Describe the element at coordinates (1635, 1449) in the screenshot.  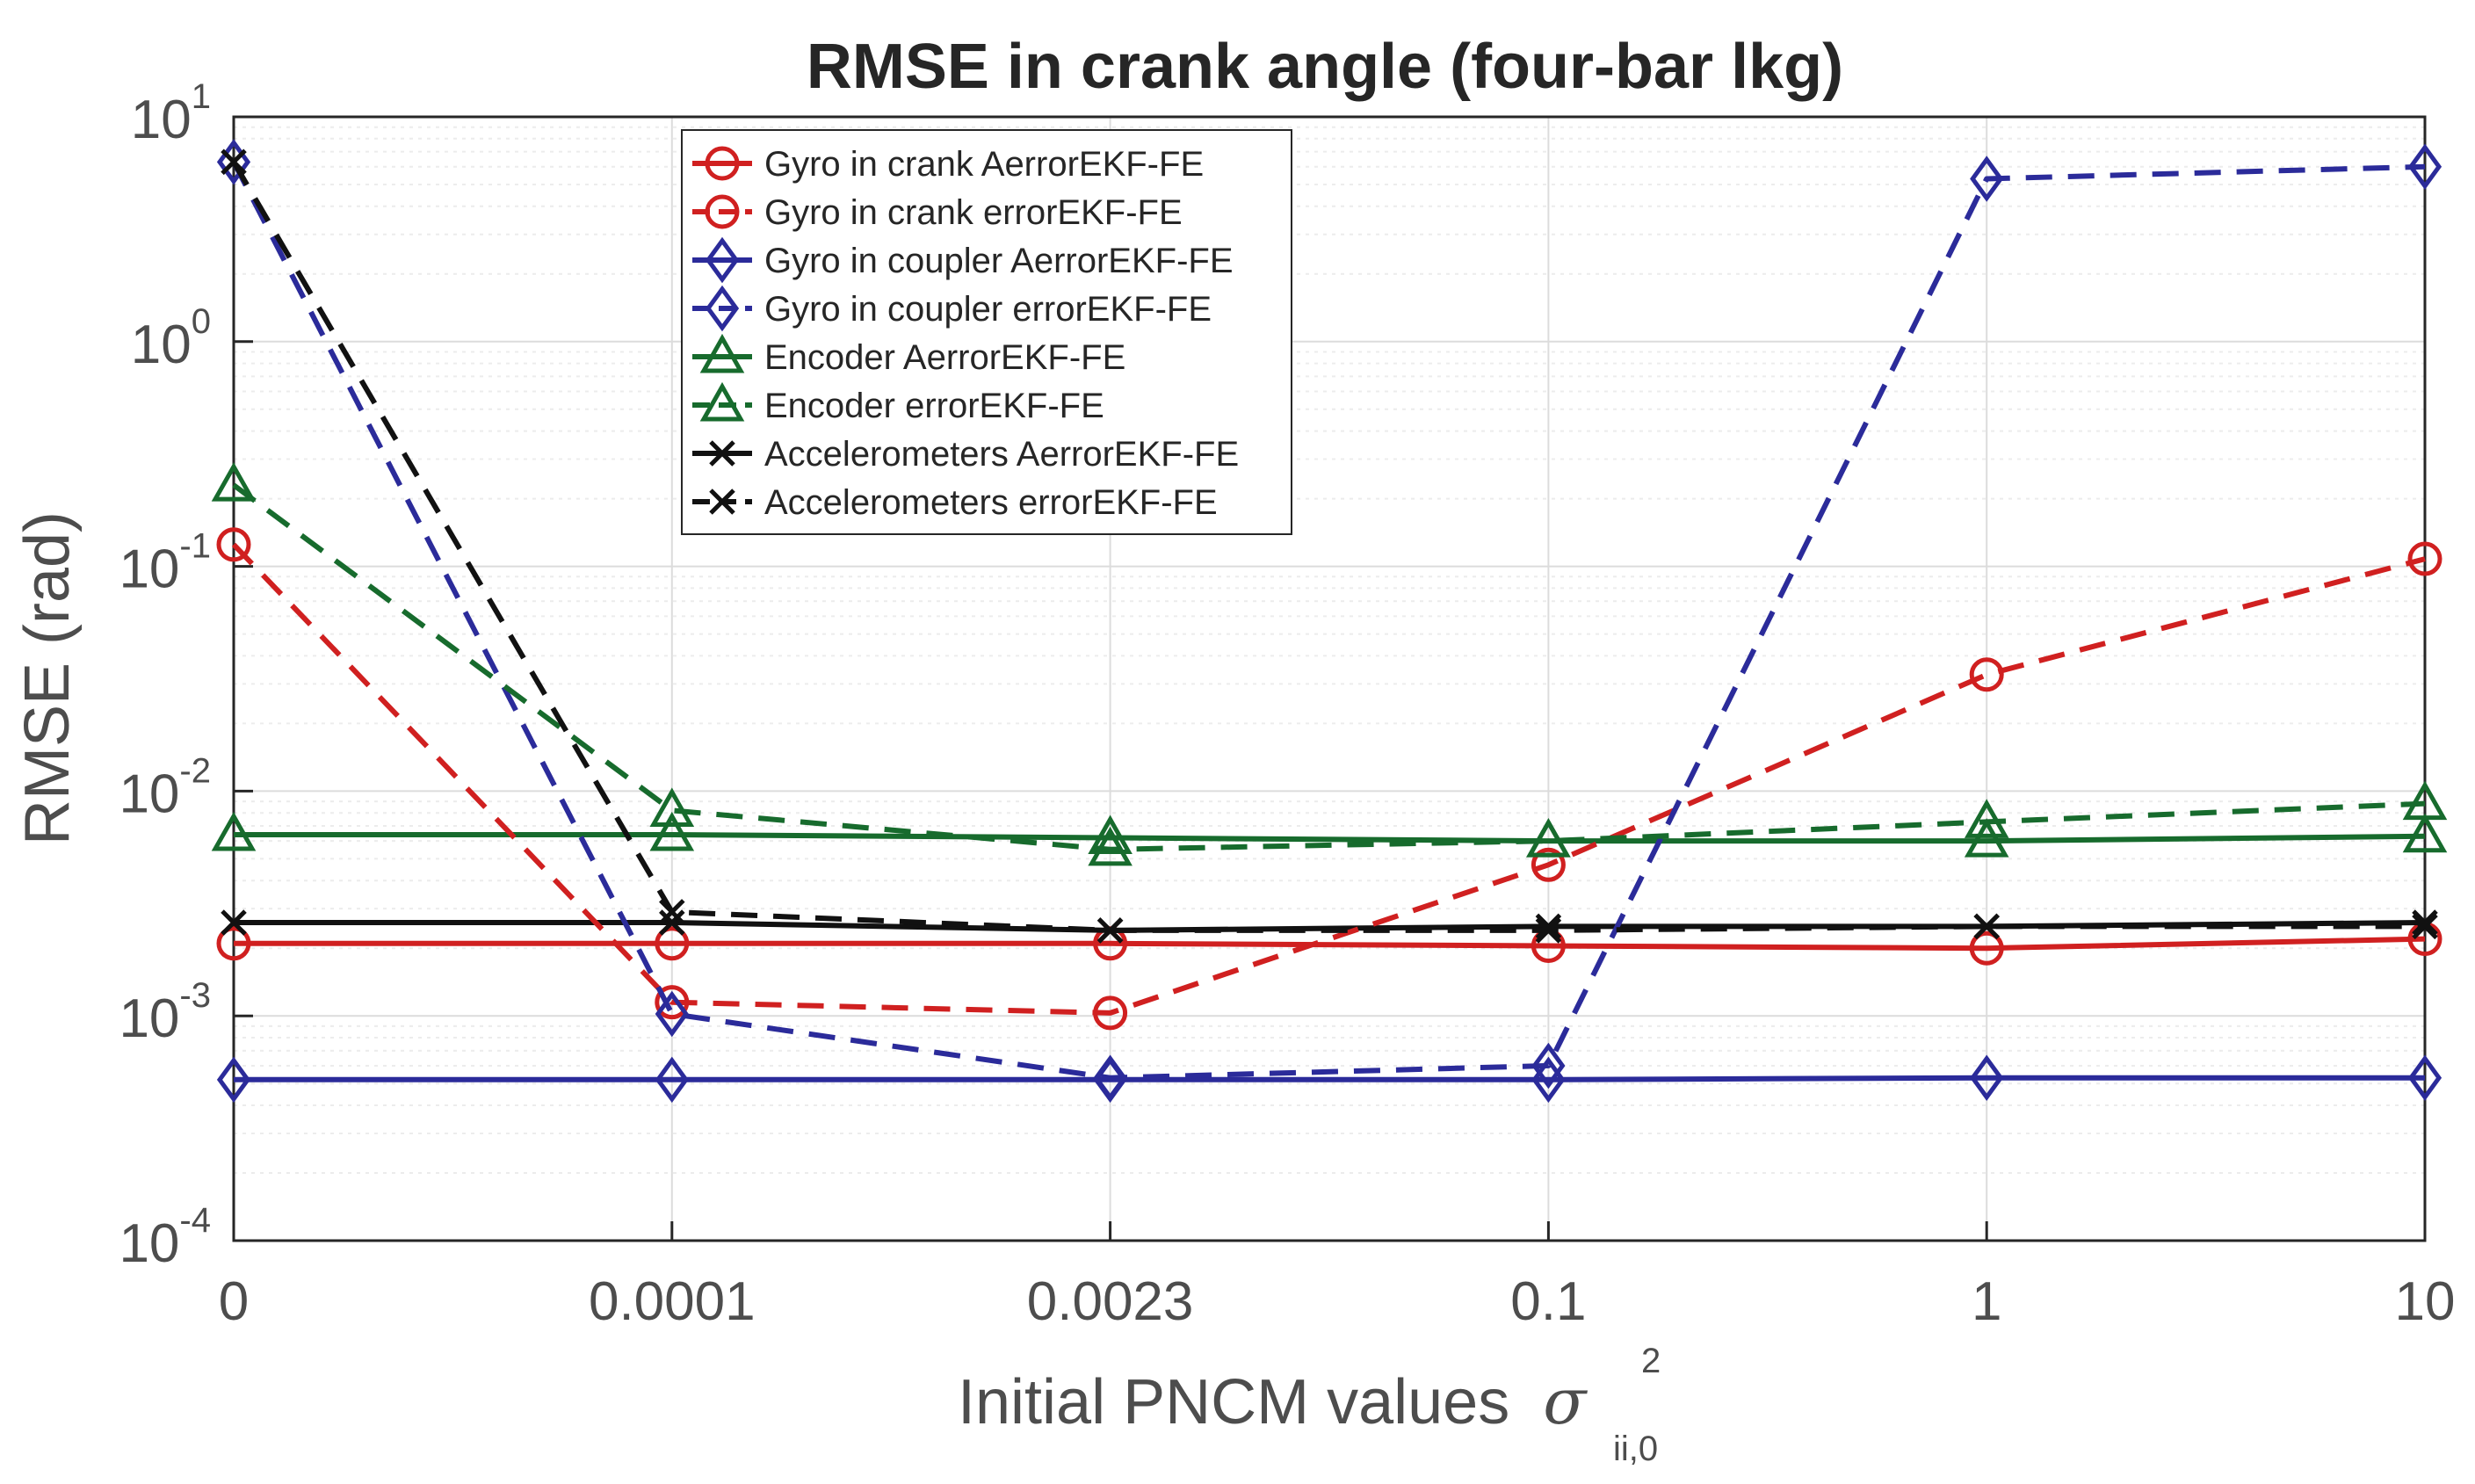
I see `x-axis-title-subscript: ii,0` at that location.